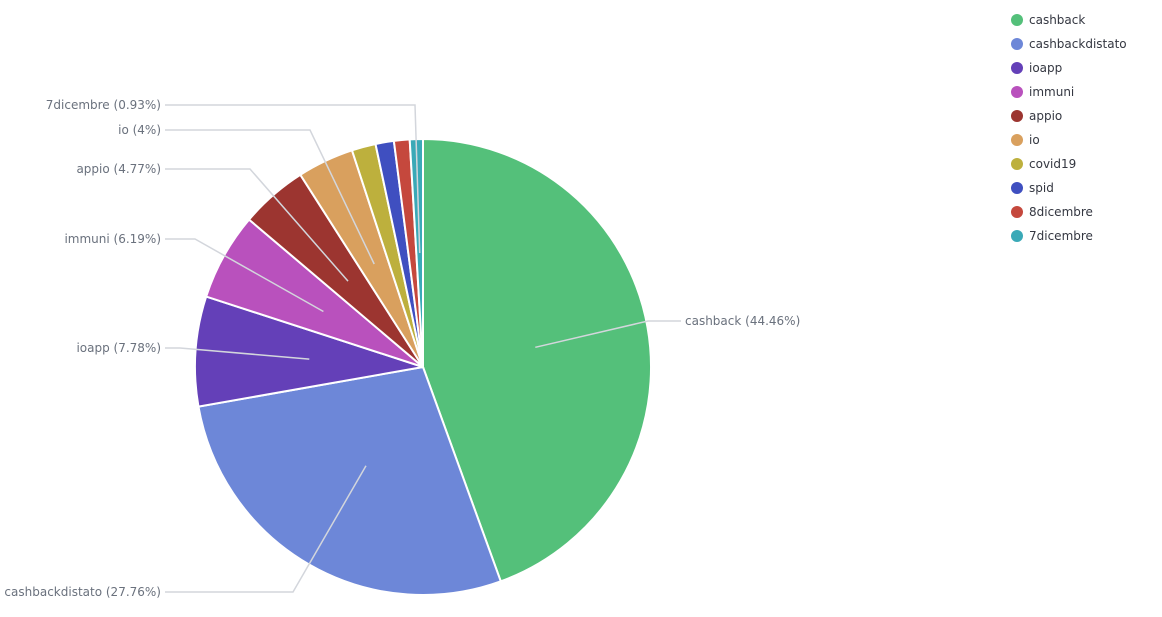  What do you see at coordinates (1025, 140) in the screenshot?
I see `legend-item-io: io` at bounding box center [1025, 140].